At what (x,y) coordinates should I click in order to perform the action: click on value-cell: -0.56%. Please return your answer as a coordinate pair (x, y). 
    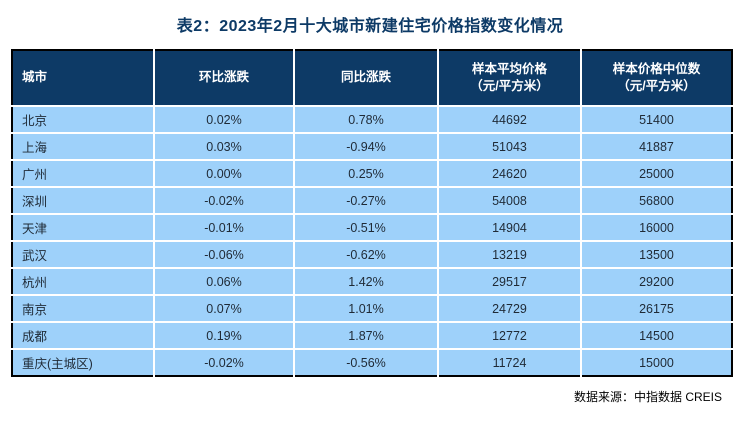
    Looking at the image, I should click on (366, 362).